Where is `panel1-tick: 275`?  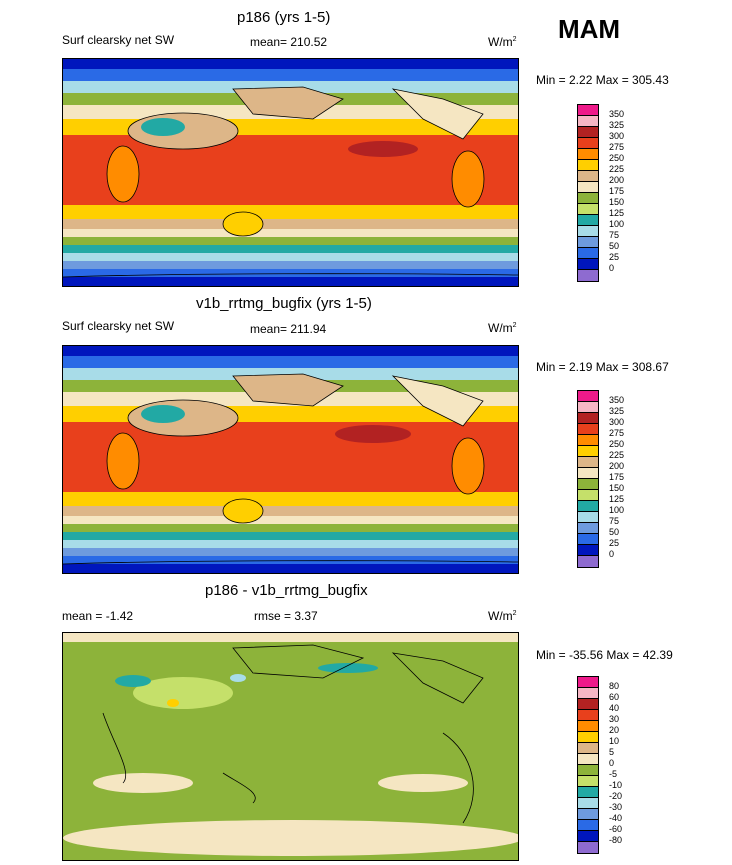 panel1-tick: 275 is located at coordinates (617, 147).